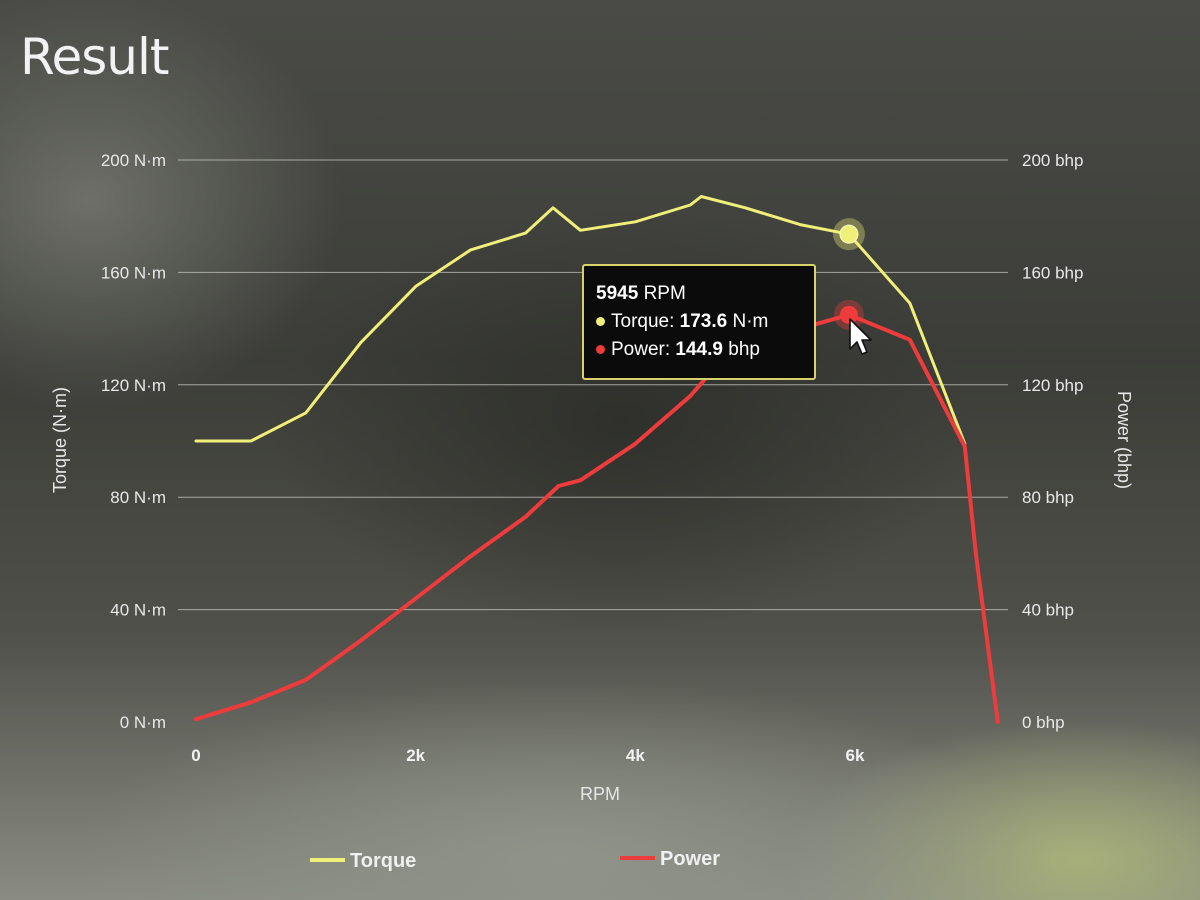 The width and height of the screenshot is (1200, 900). I want to click on tooltip-power-row: Power: 144.9 bhp, so click(699, 350).